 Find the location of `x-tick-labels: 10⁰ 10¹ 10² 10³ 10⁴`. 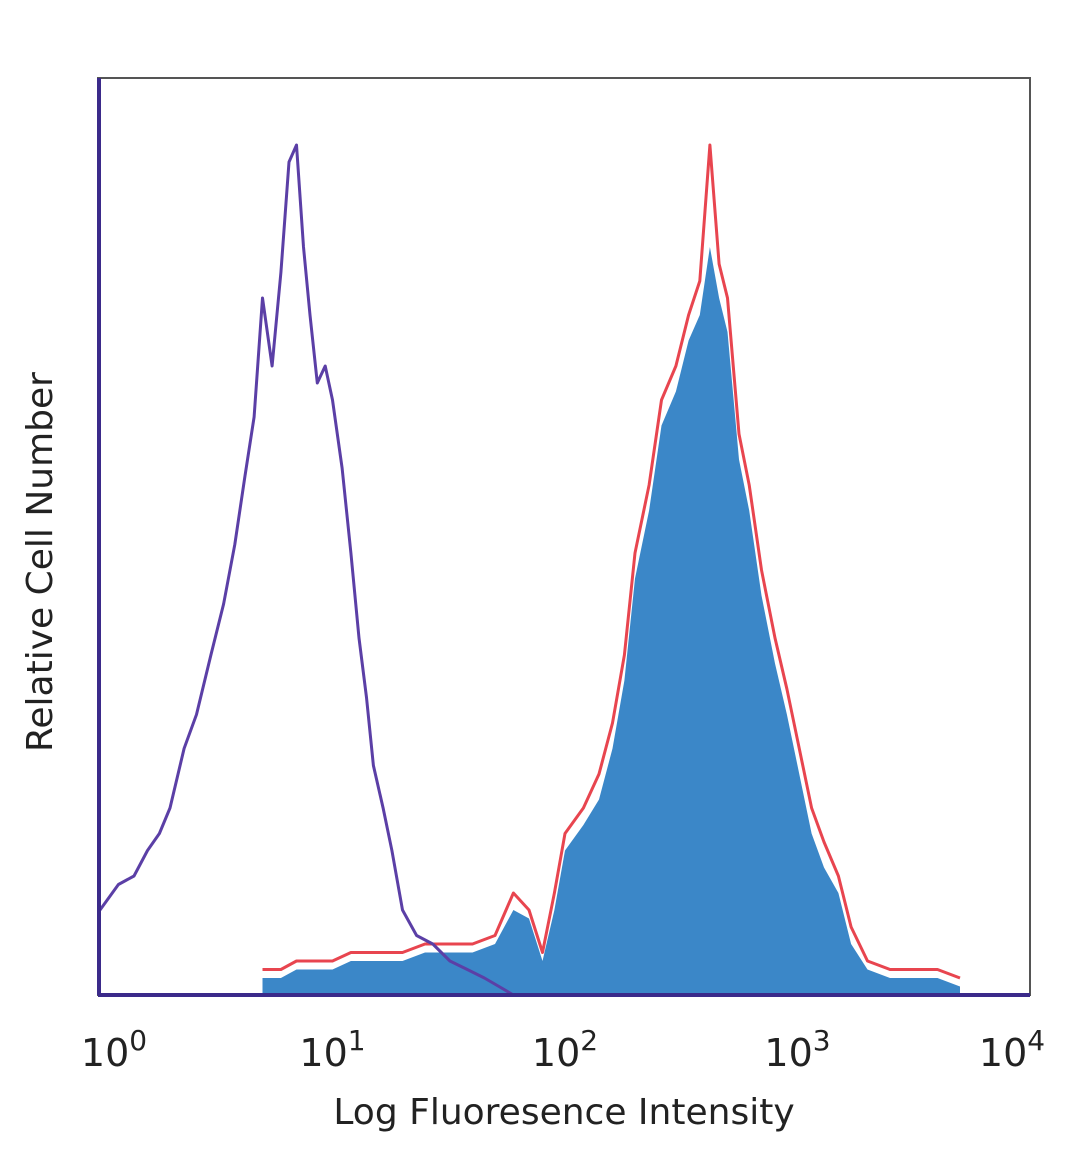

x-tick-labels: 10⁰ 10¹ 10² 10³ 10⁴ is located at coordinates (563, 1049).